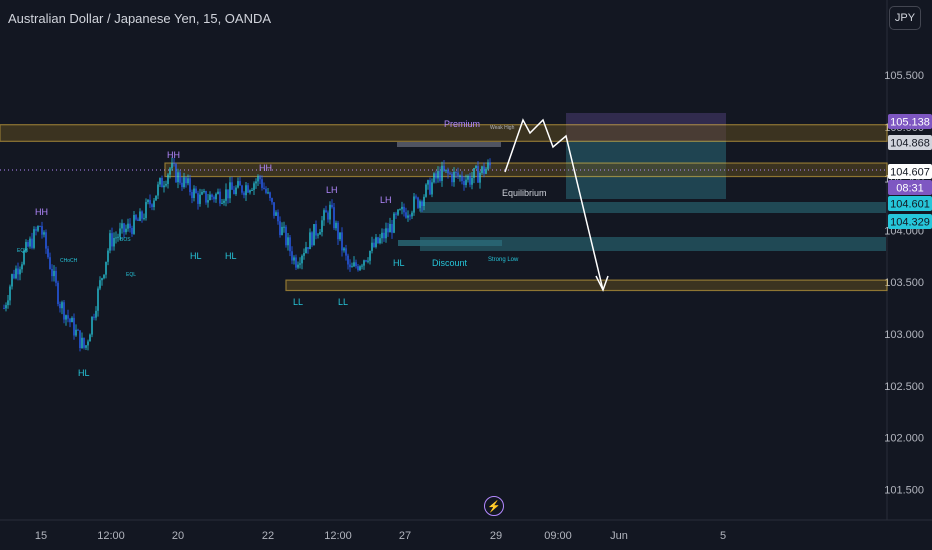 The width and height of the screenshot is (932, 550). What do you see at coordinates (494, 506) in the screenshot?
I see `lightning-bolt-icon: ⚡` at bounding box center [494, 506].